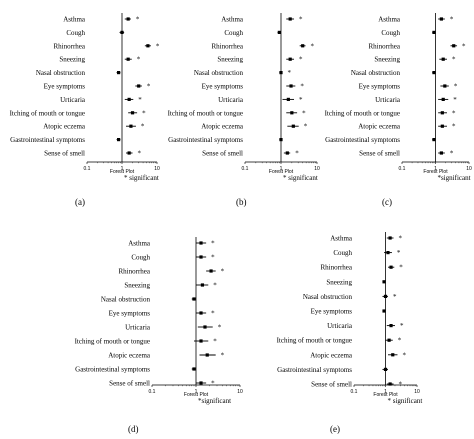 This screenshot has height=439, width=474. Describe the element at coordinates (230, 60) in the screenshot. I see `category-label: Sneezing` at that location.